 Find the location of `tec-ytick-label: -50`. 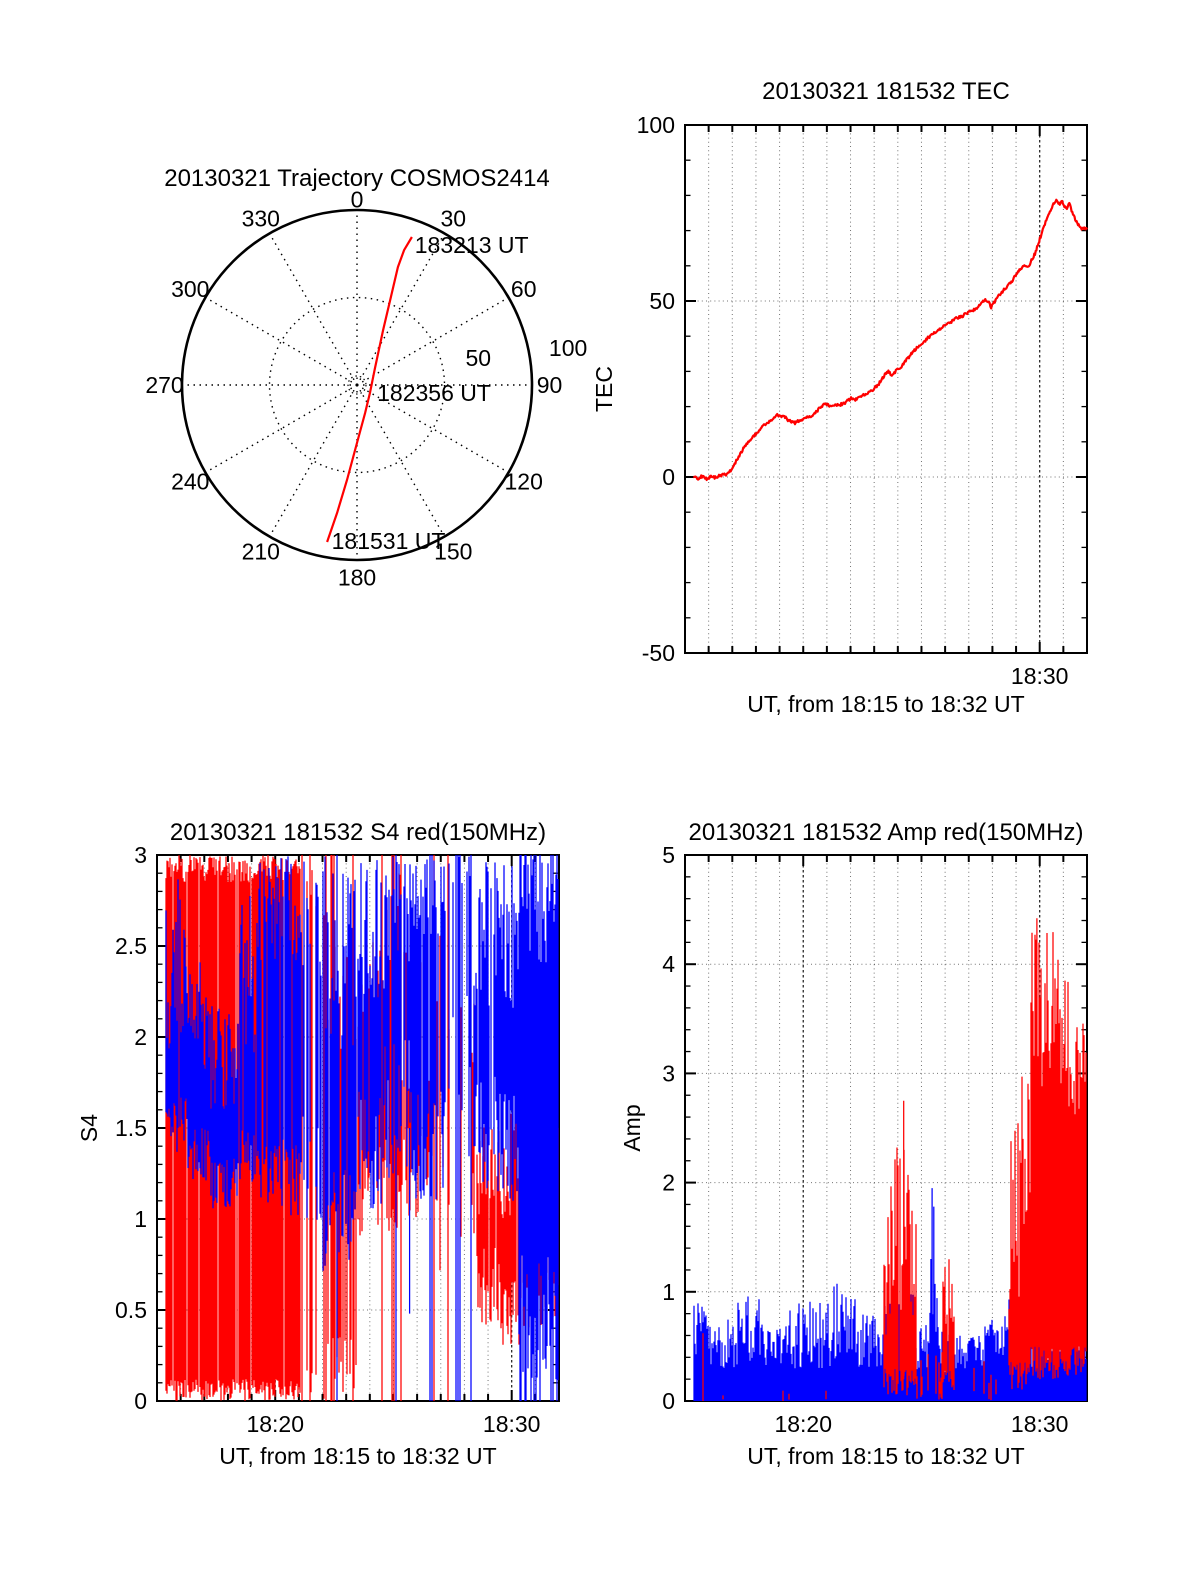

tec-ytick-label: -50 is located at coordinates (658, 653).